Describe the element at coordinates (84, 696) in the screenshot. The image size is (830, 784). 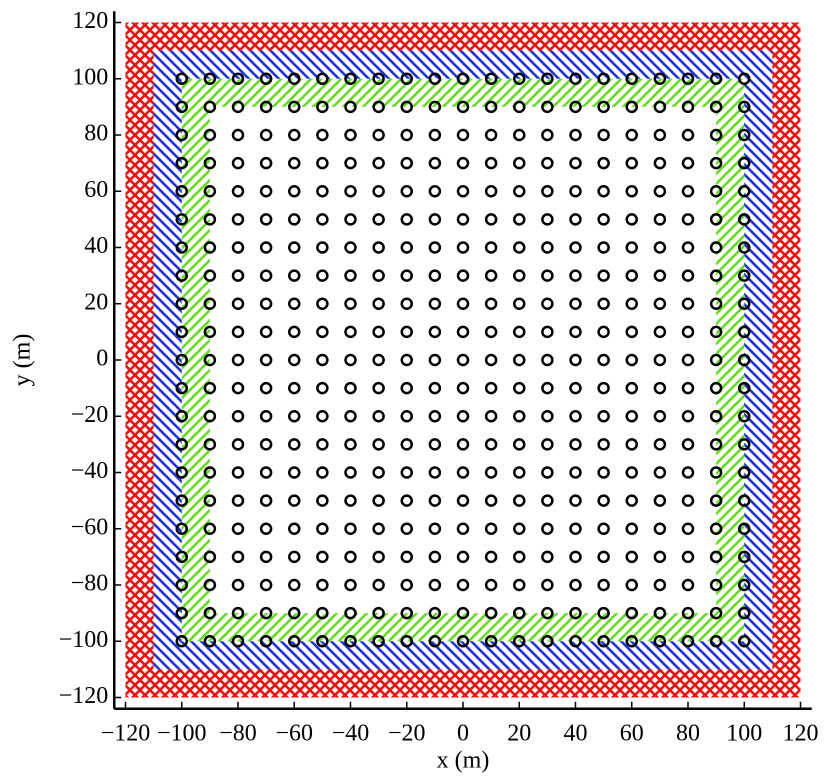
I see `y-tick-label: −120` at that location.